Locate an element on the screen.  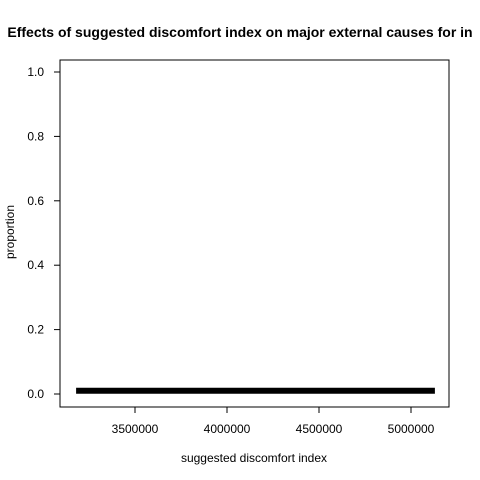
y-axis-label: proportion is located at coordinates (10, 232).